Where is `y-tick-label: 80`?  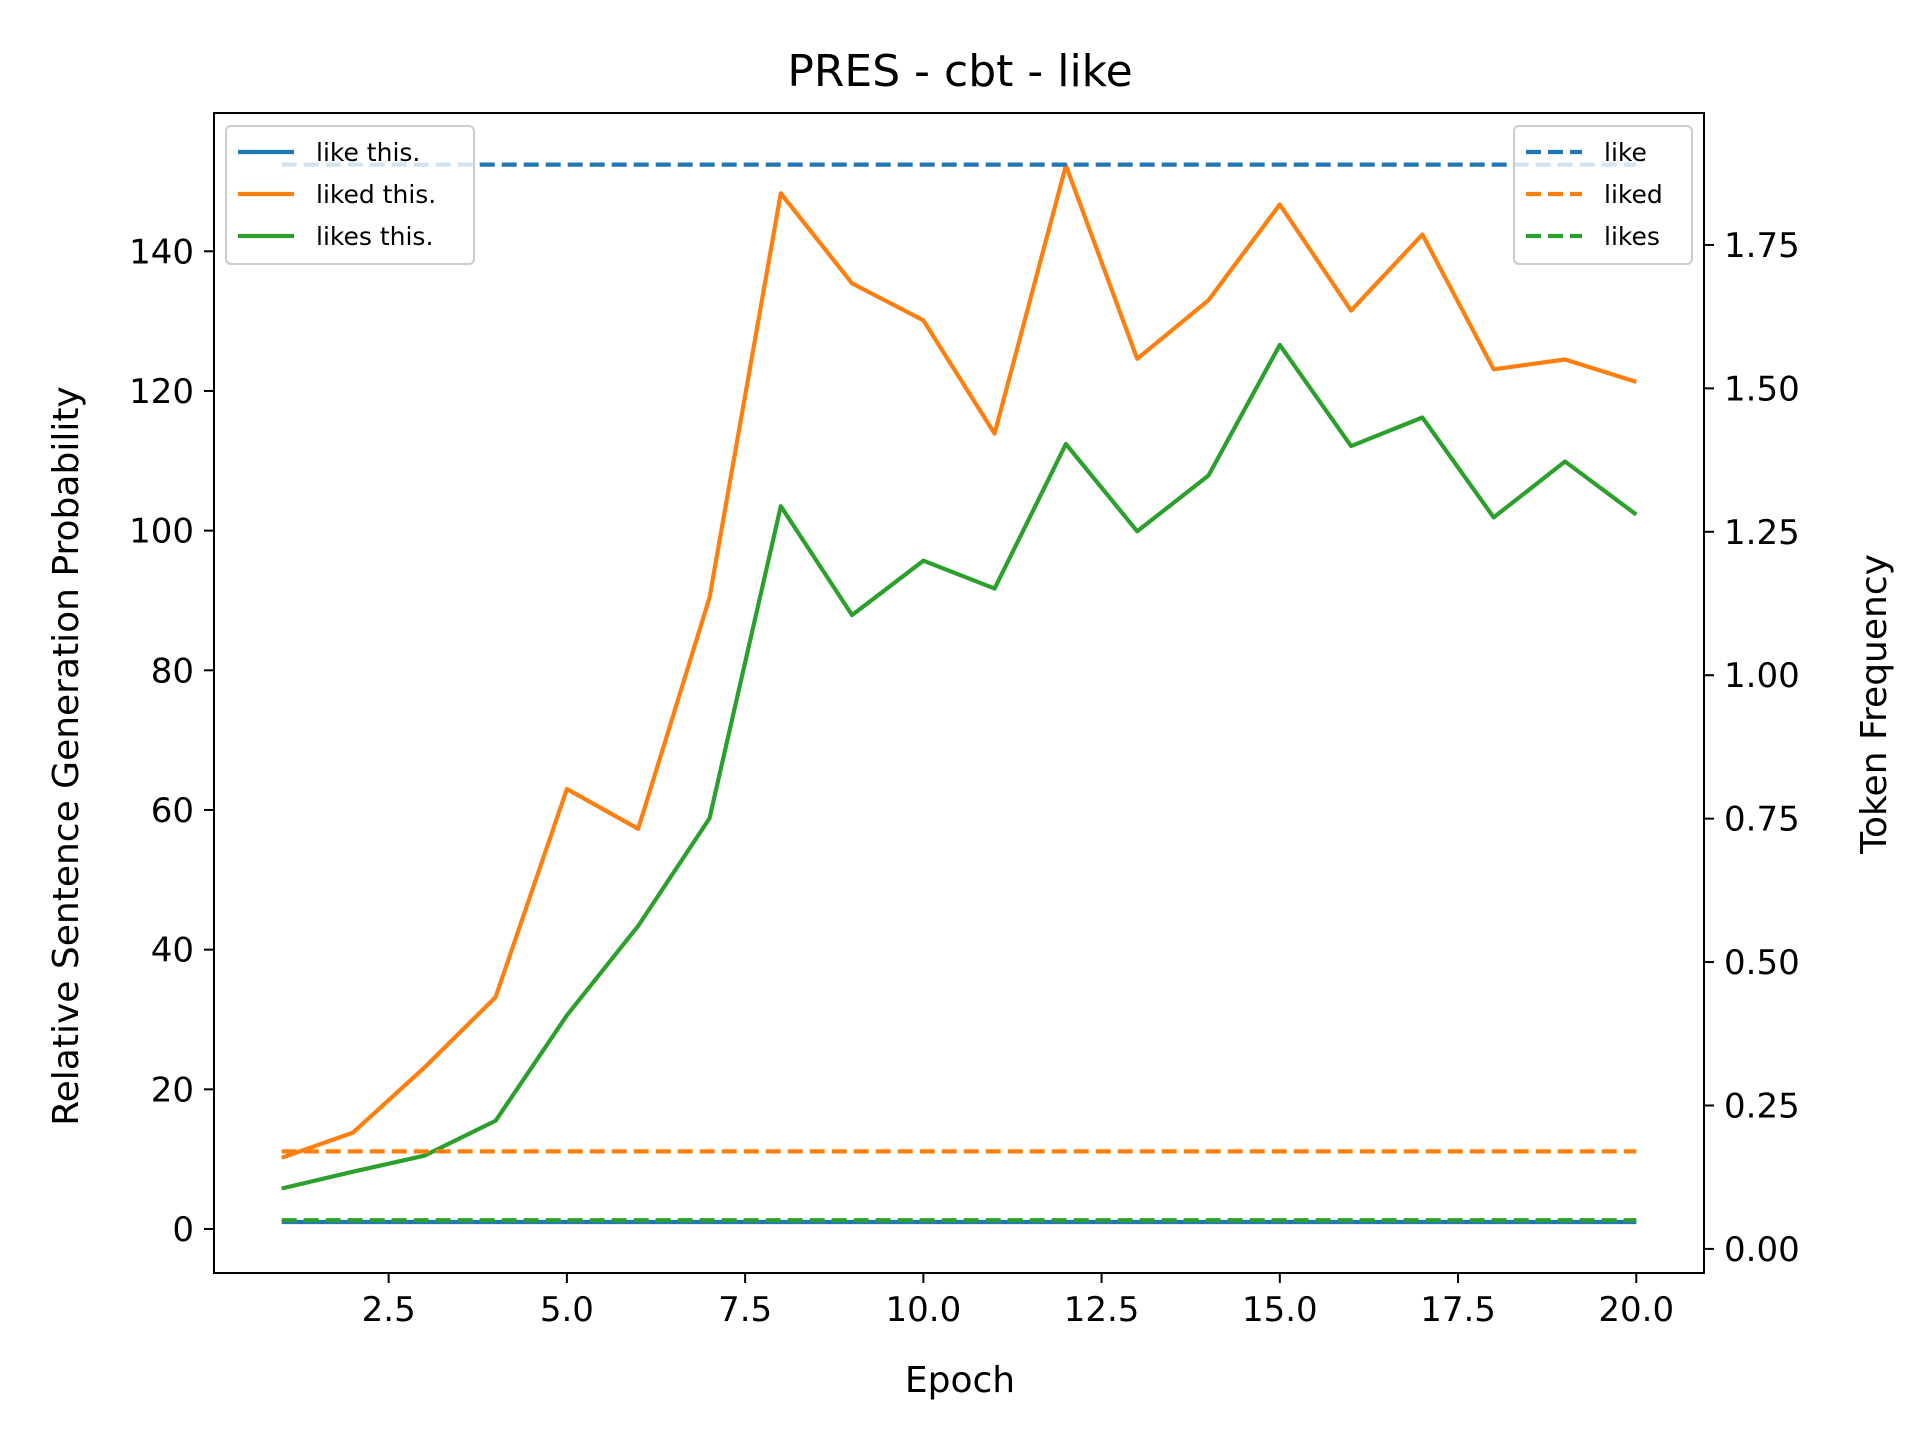
y-tick-label: 80 is located at coordinates (172, 671).